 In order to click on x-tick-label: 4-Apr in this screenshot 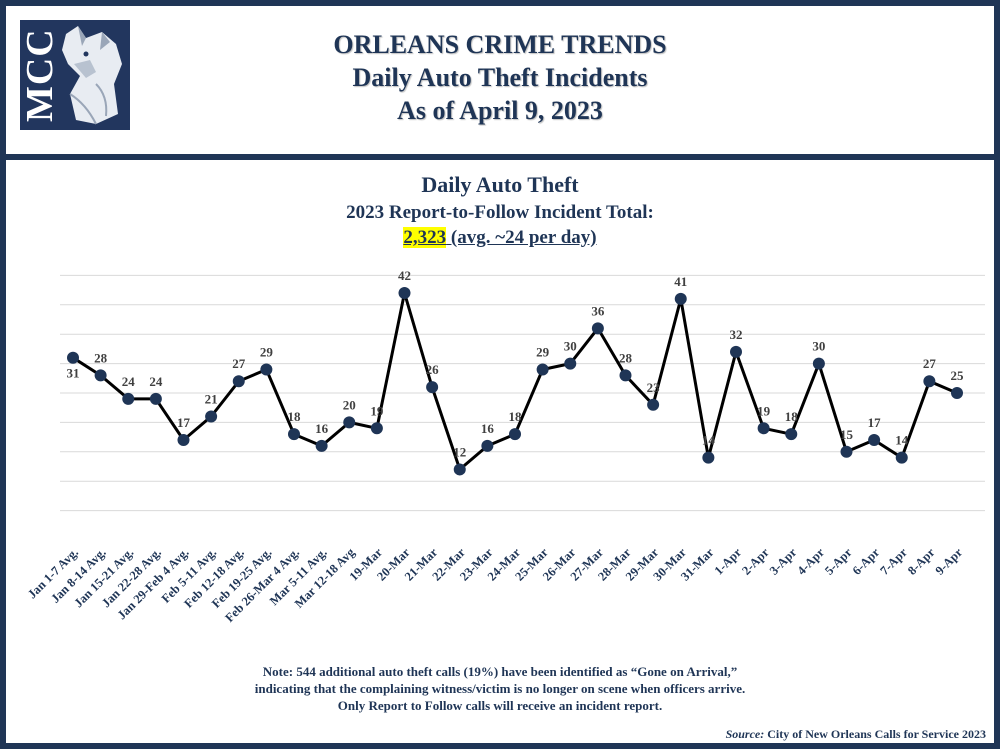, I will do `click(811, 561)`.